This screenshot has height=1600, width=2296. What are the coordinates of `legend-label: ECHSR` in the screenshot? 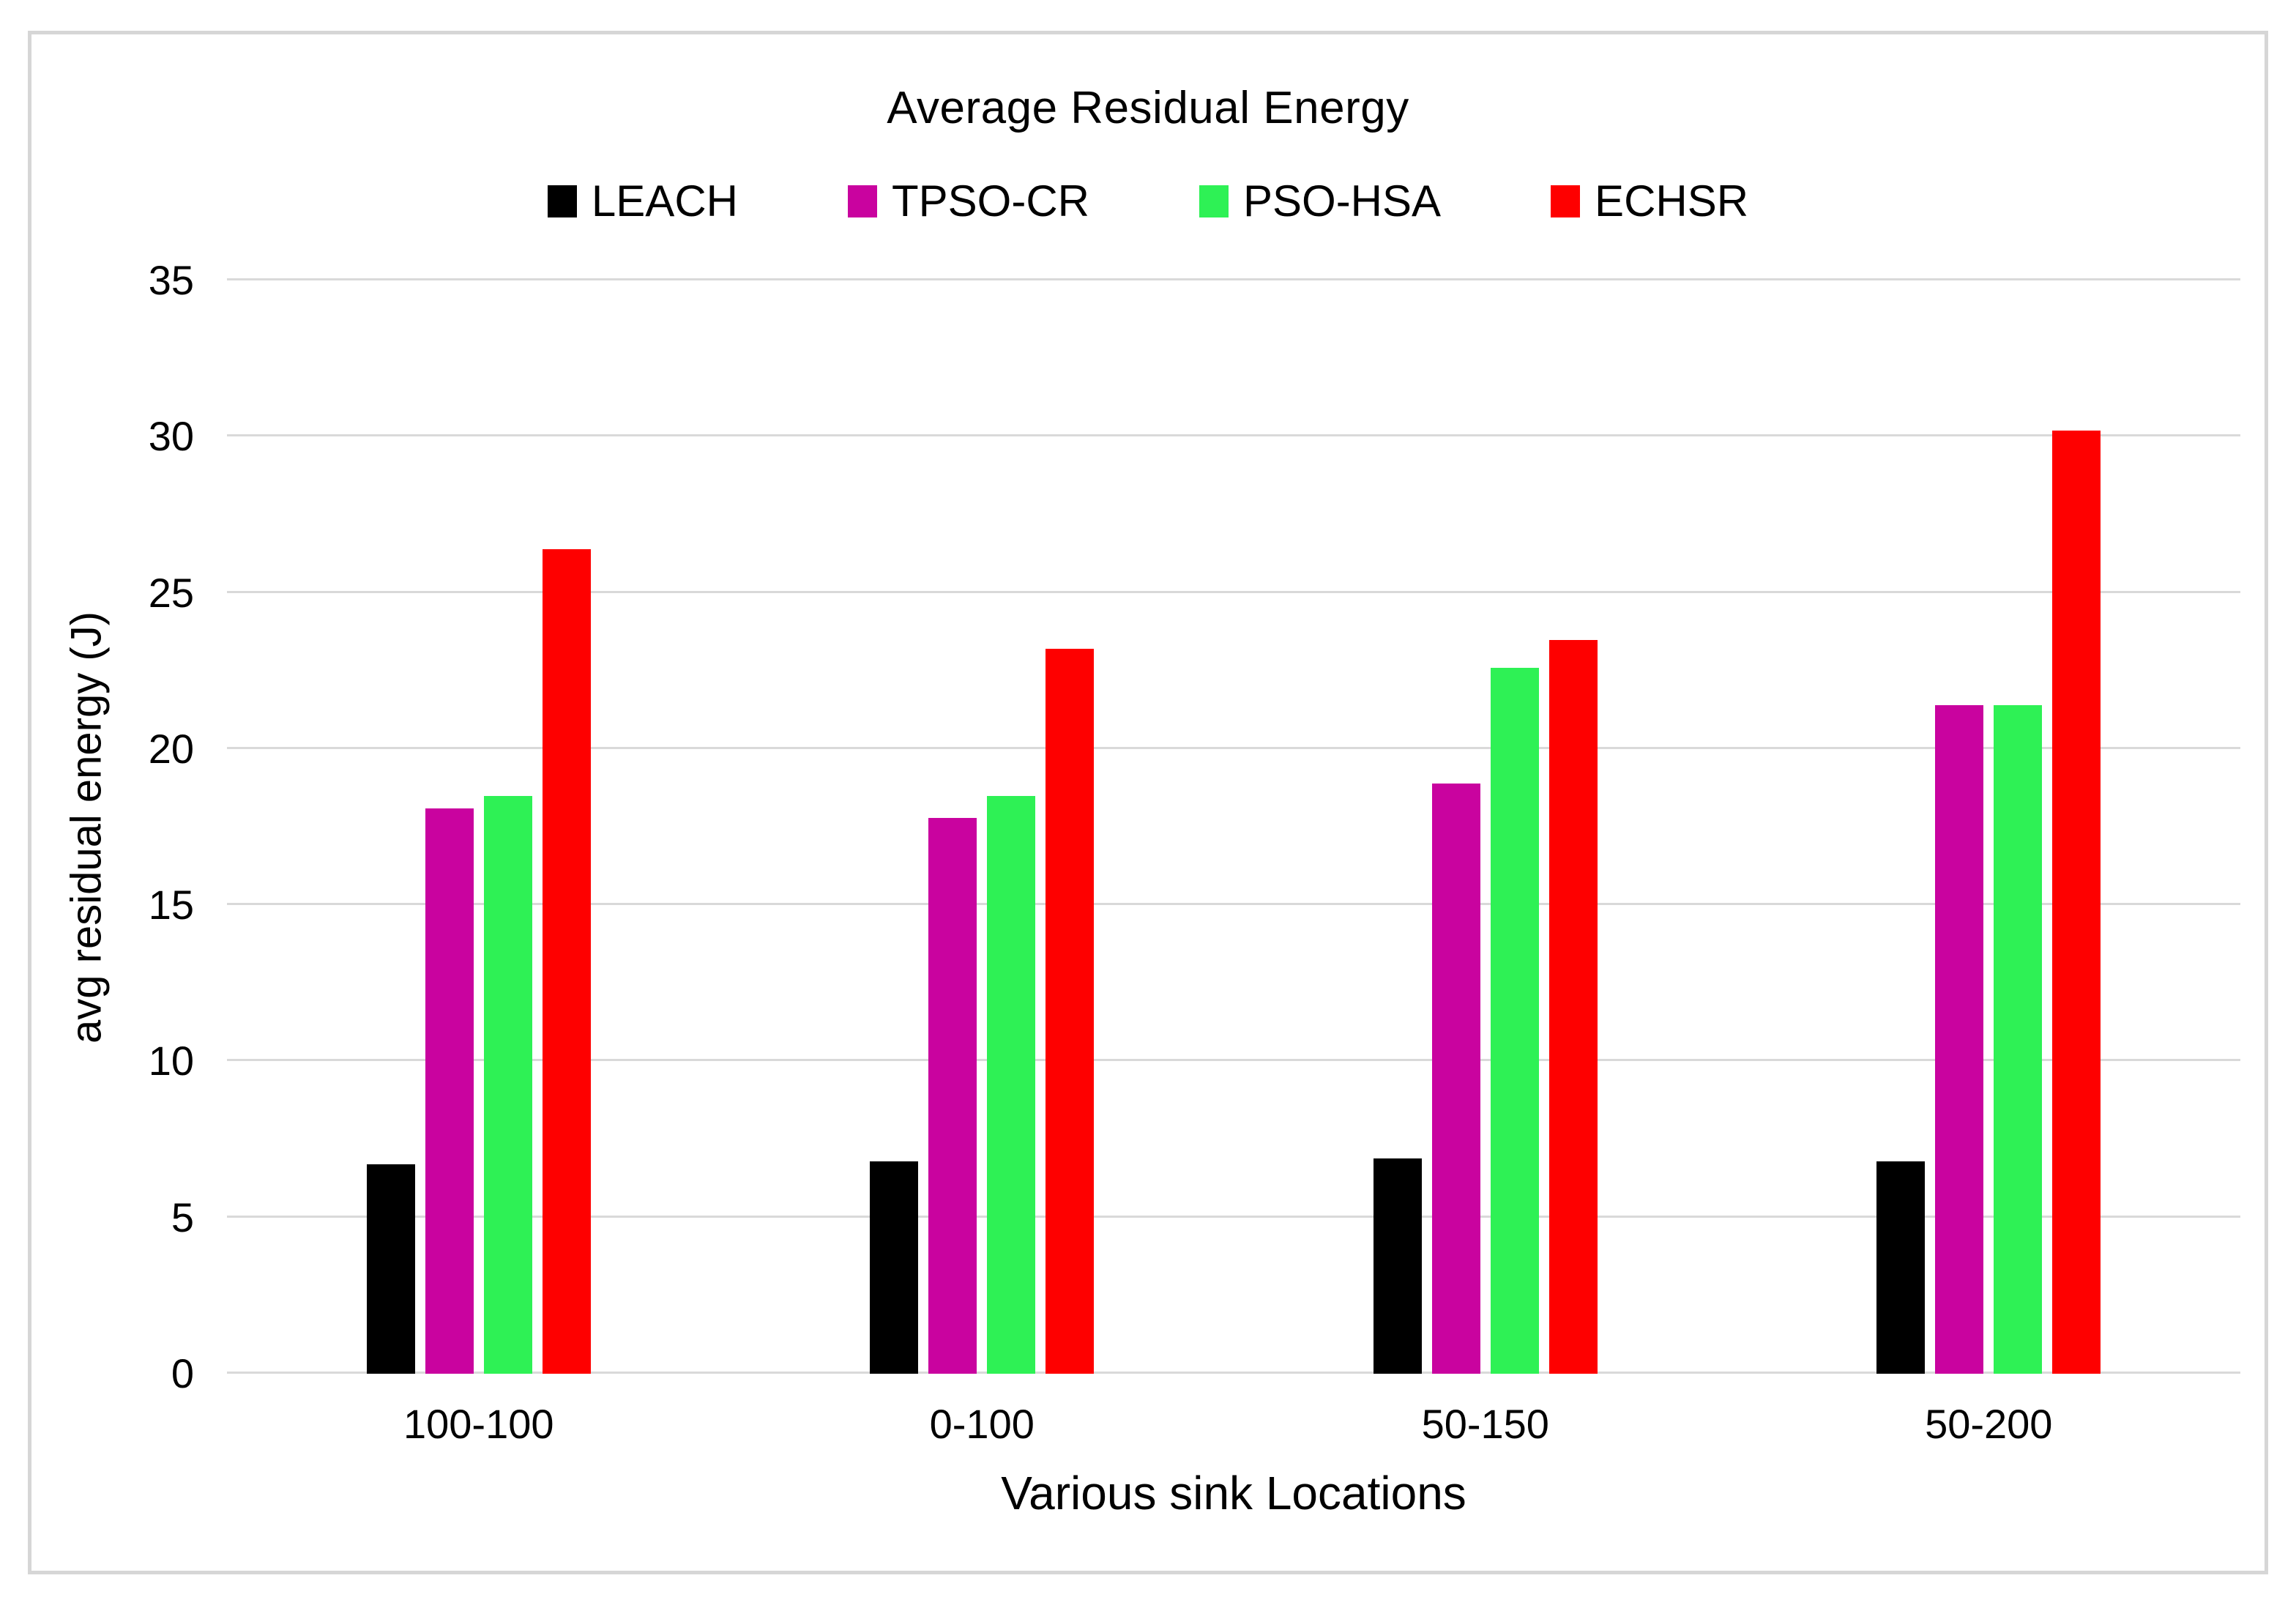 It's located at (1672, 201).